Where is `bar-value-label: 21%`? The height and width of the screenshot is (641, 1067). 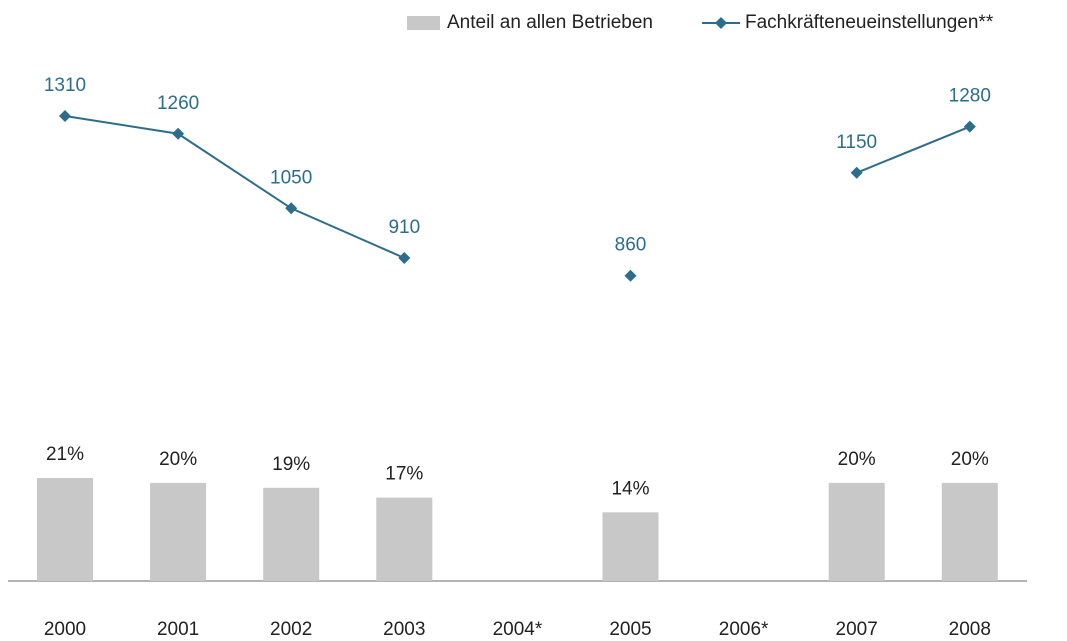
bar-value-label: 21% is located at coordinates (65, 454).